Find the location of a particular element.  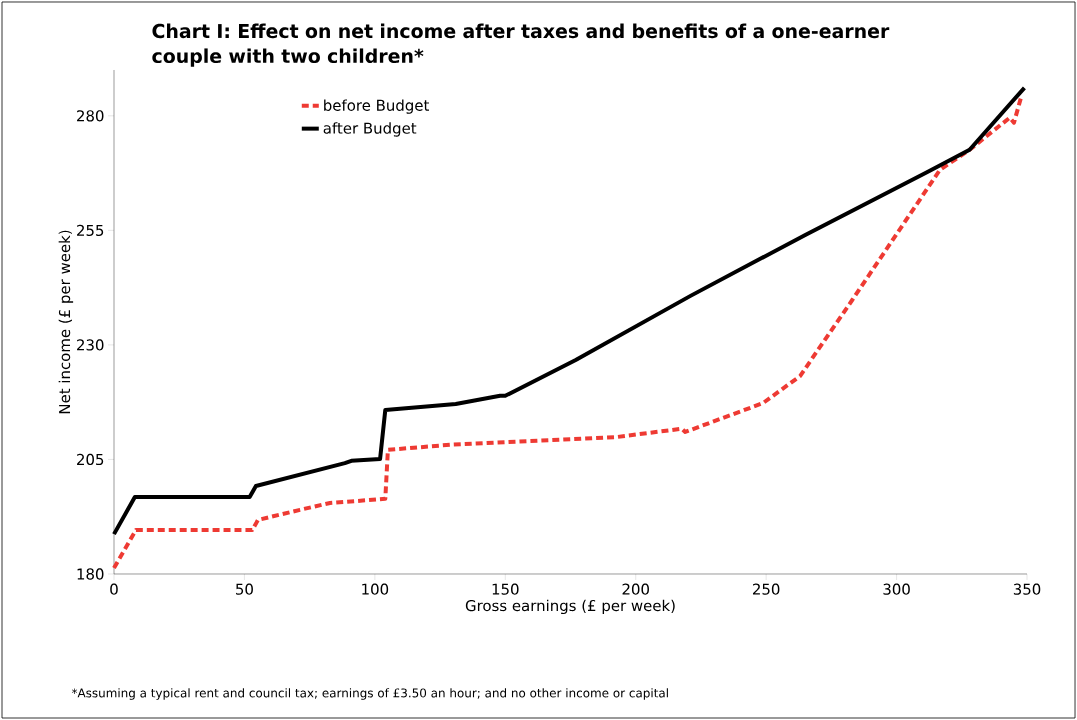

x-axis-title: Gross earnings (£ per week) is located at coordinates (570, 607).